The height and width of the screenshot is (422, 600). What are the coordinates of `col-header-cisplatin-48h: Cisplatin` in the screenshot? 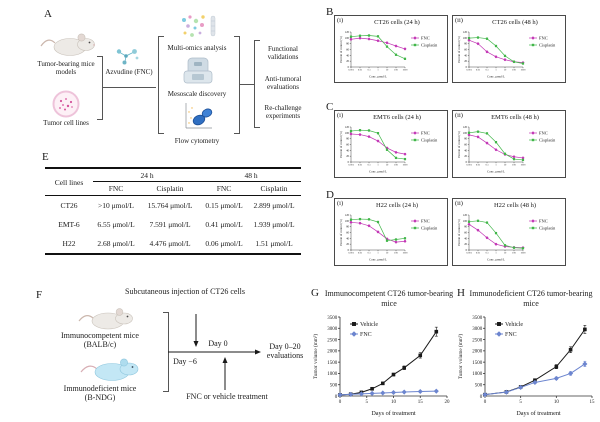 It's located at (274, 188).